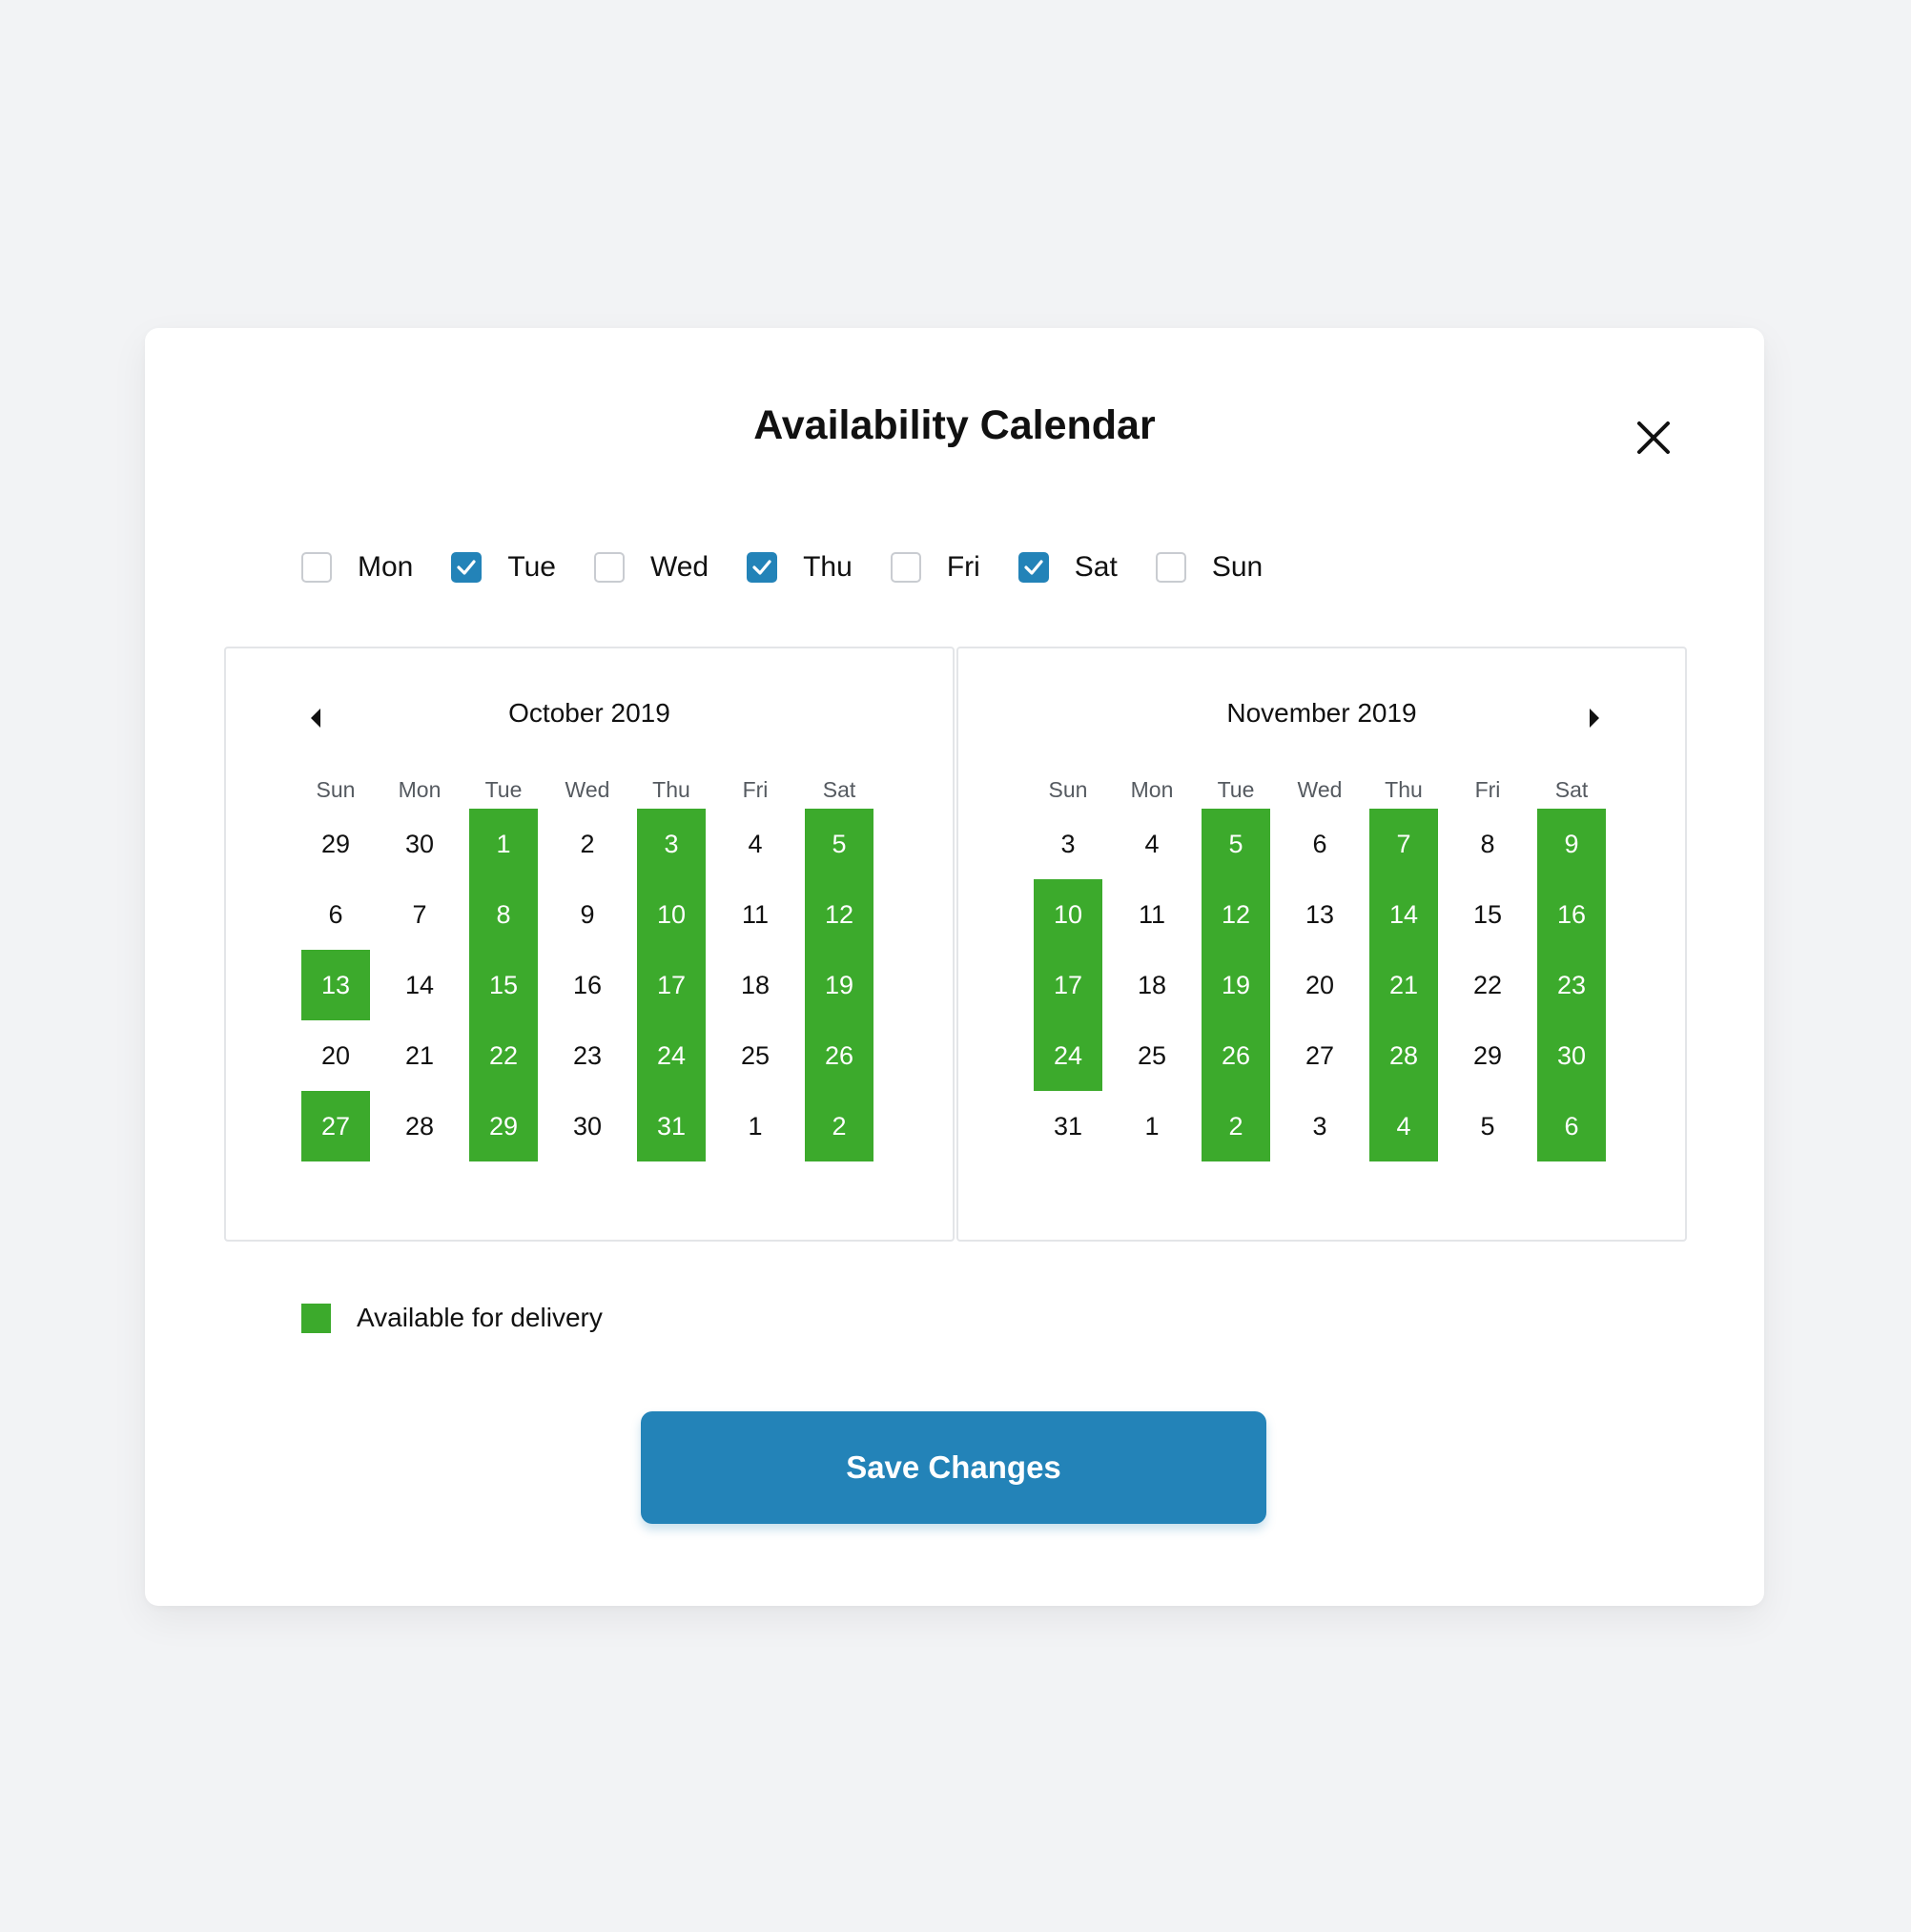  What do you see at coordinates (1320, 1055) in the screenshot?
I see `day-cell: 27` at bounding box center [1320, 1055].